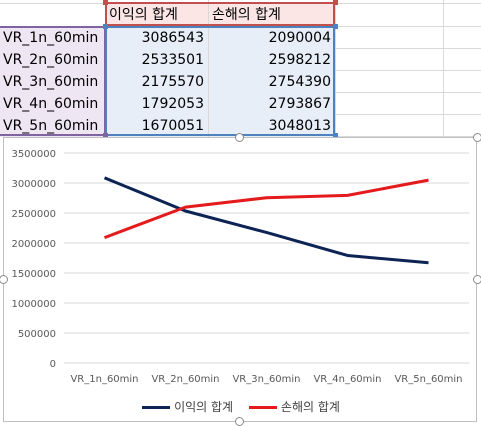 This screenshot has height=426, width=481. Describe the element at coordinates (52, 60) in the screenshot. I see `row-label-cell: VR_2n_60min` at that location.